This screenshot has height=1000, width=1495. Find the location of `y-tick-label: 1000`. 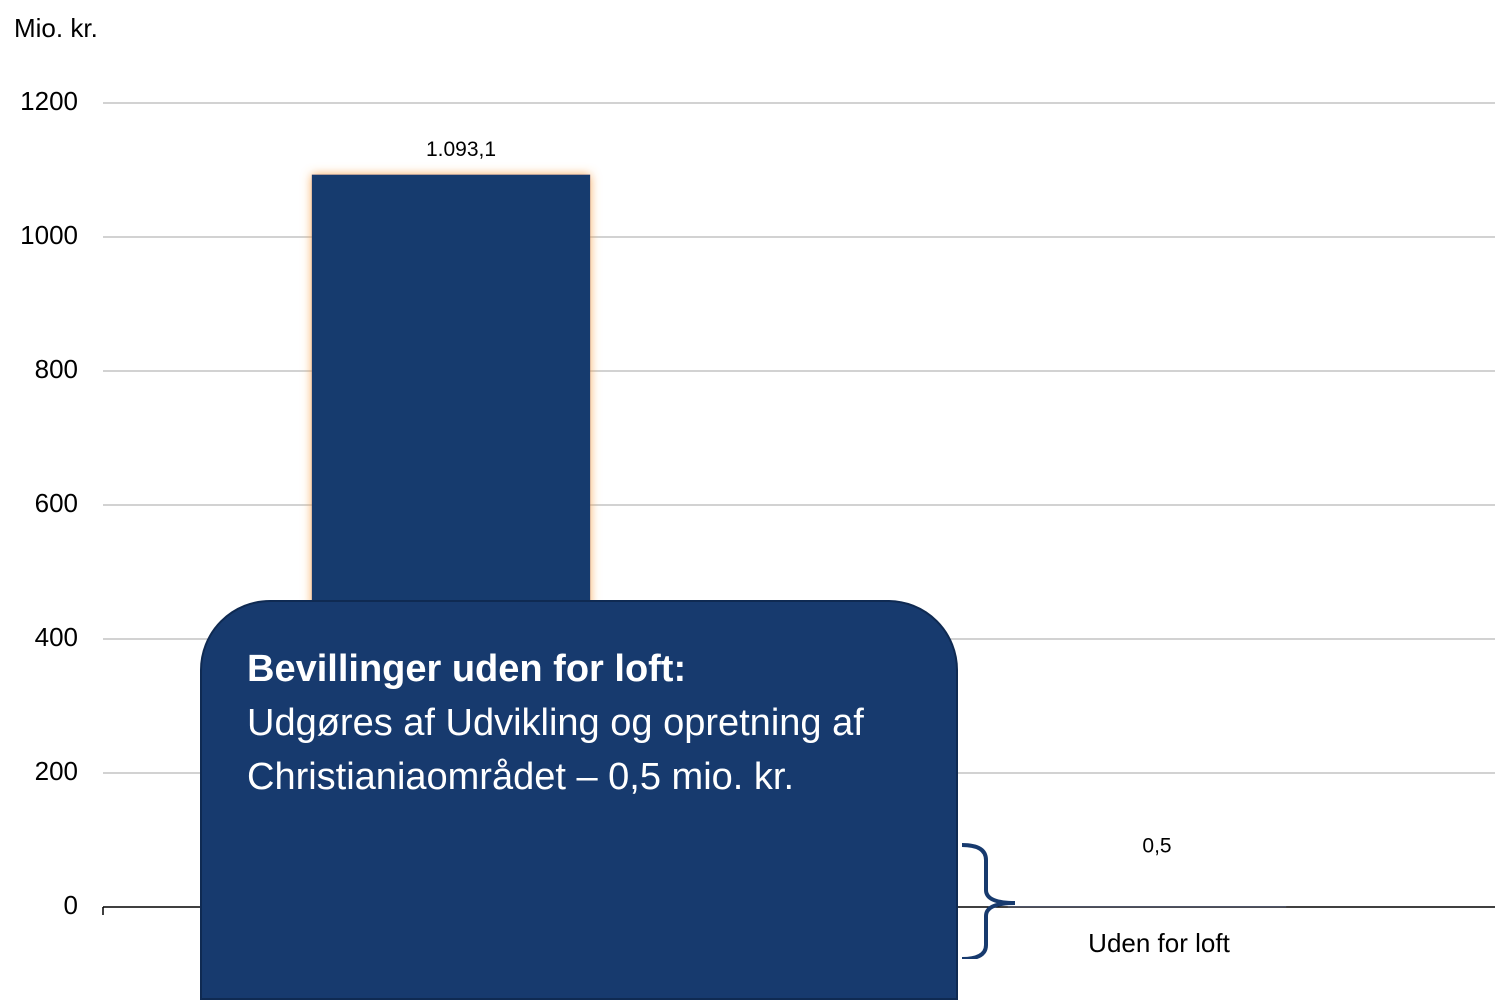

y-tick-label: 1000 is located at coordinates (49, 235).